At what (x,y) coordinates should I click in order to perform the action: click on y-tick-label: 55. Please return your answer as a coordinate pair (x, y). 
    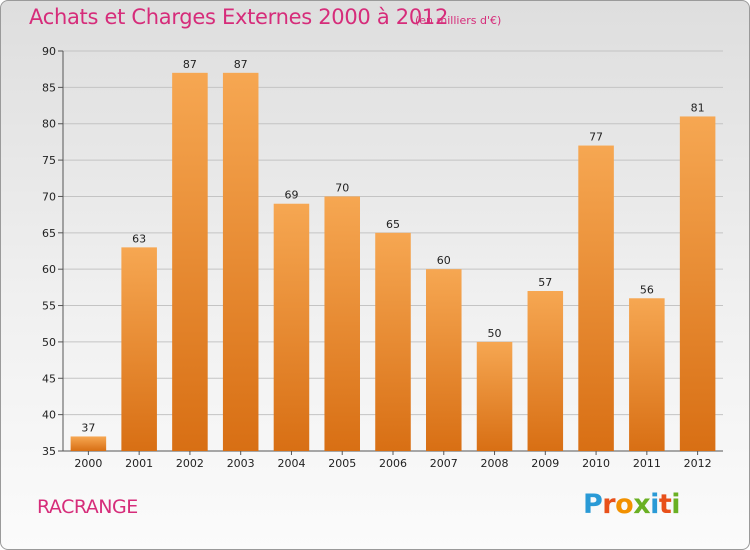
    Looking at the image, I should click on (49, 306).